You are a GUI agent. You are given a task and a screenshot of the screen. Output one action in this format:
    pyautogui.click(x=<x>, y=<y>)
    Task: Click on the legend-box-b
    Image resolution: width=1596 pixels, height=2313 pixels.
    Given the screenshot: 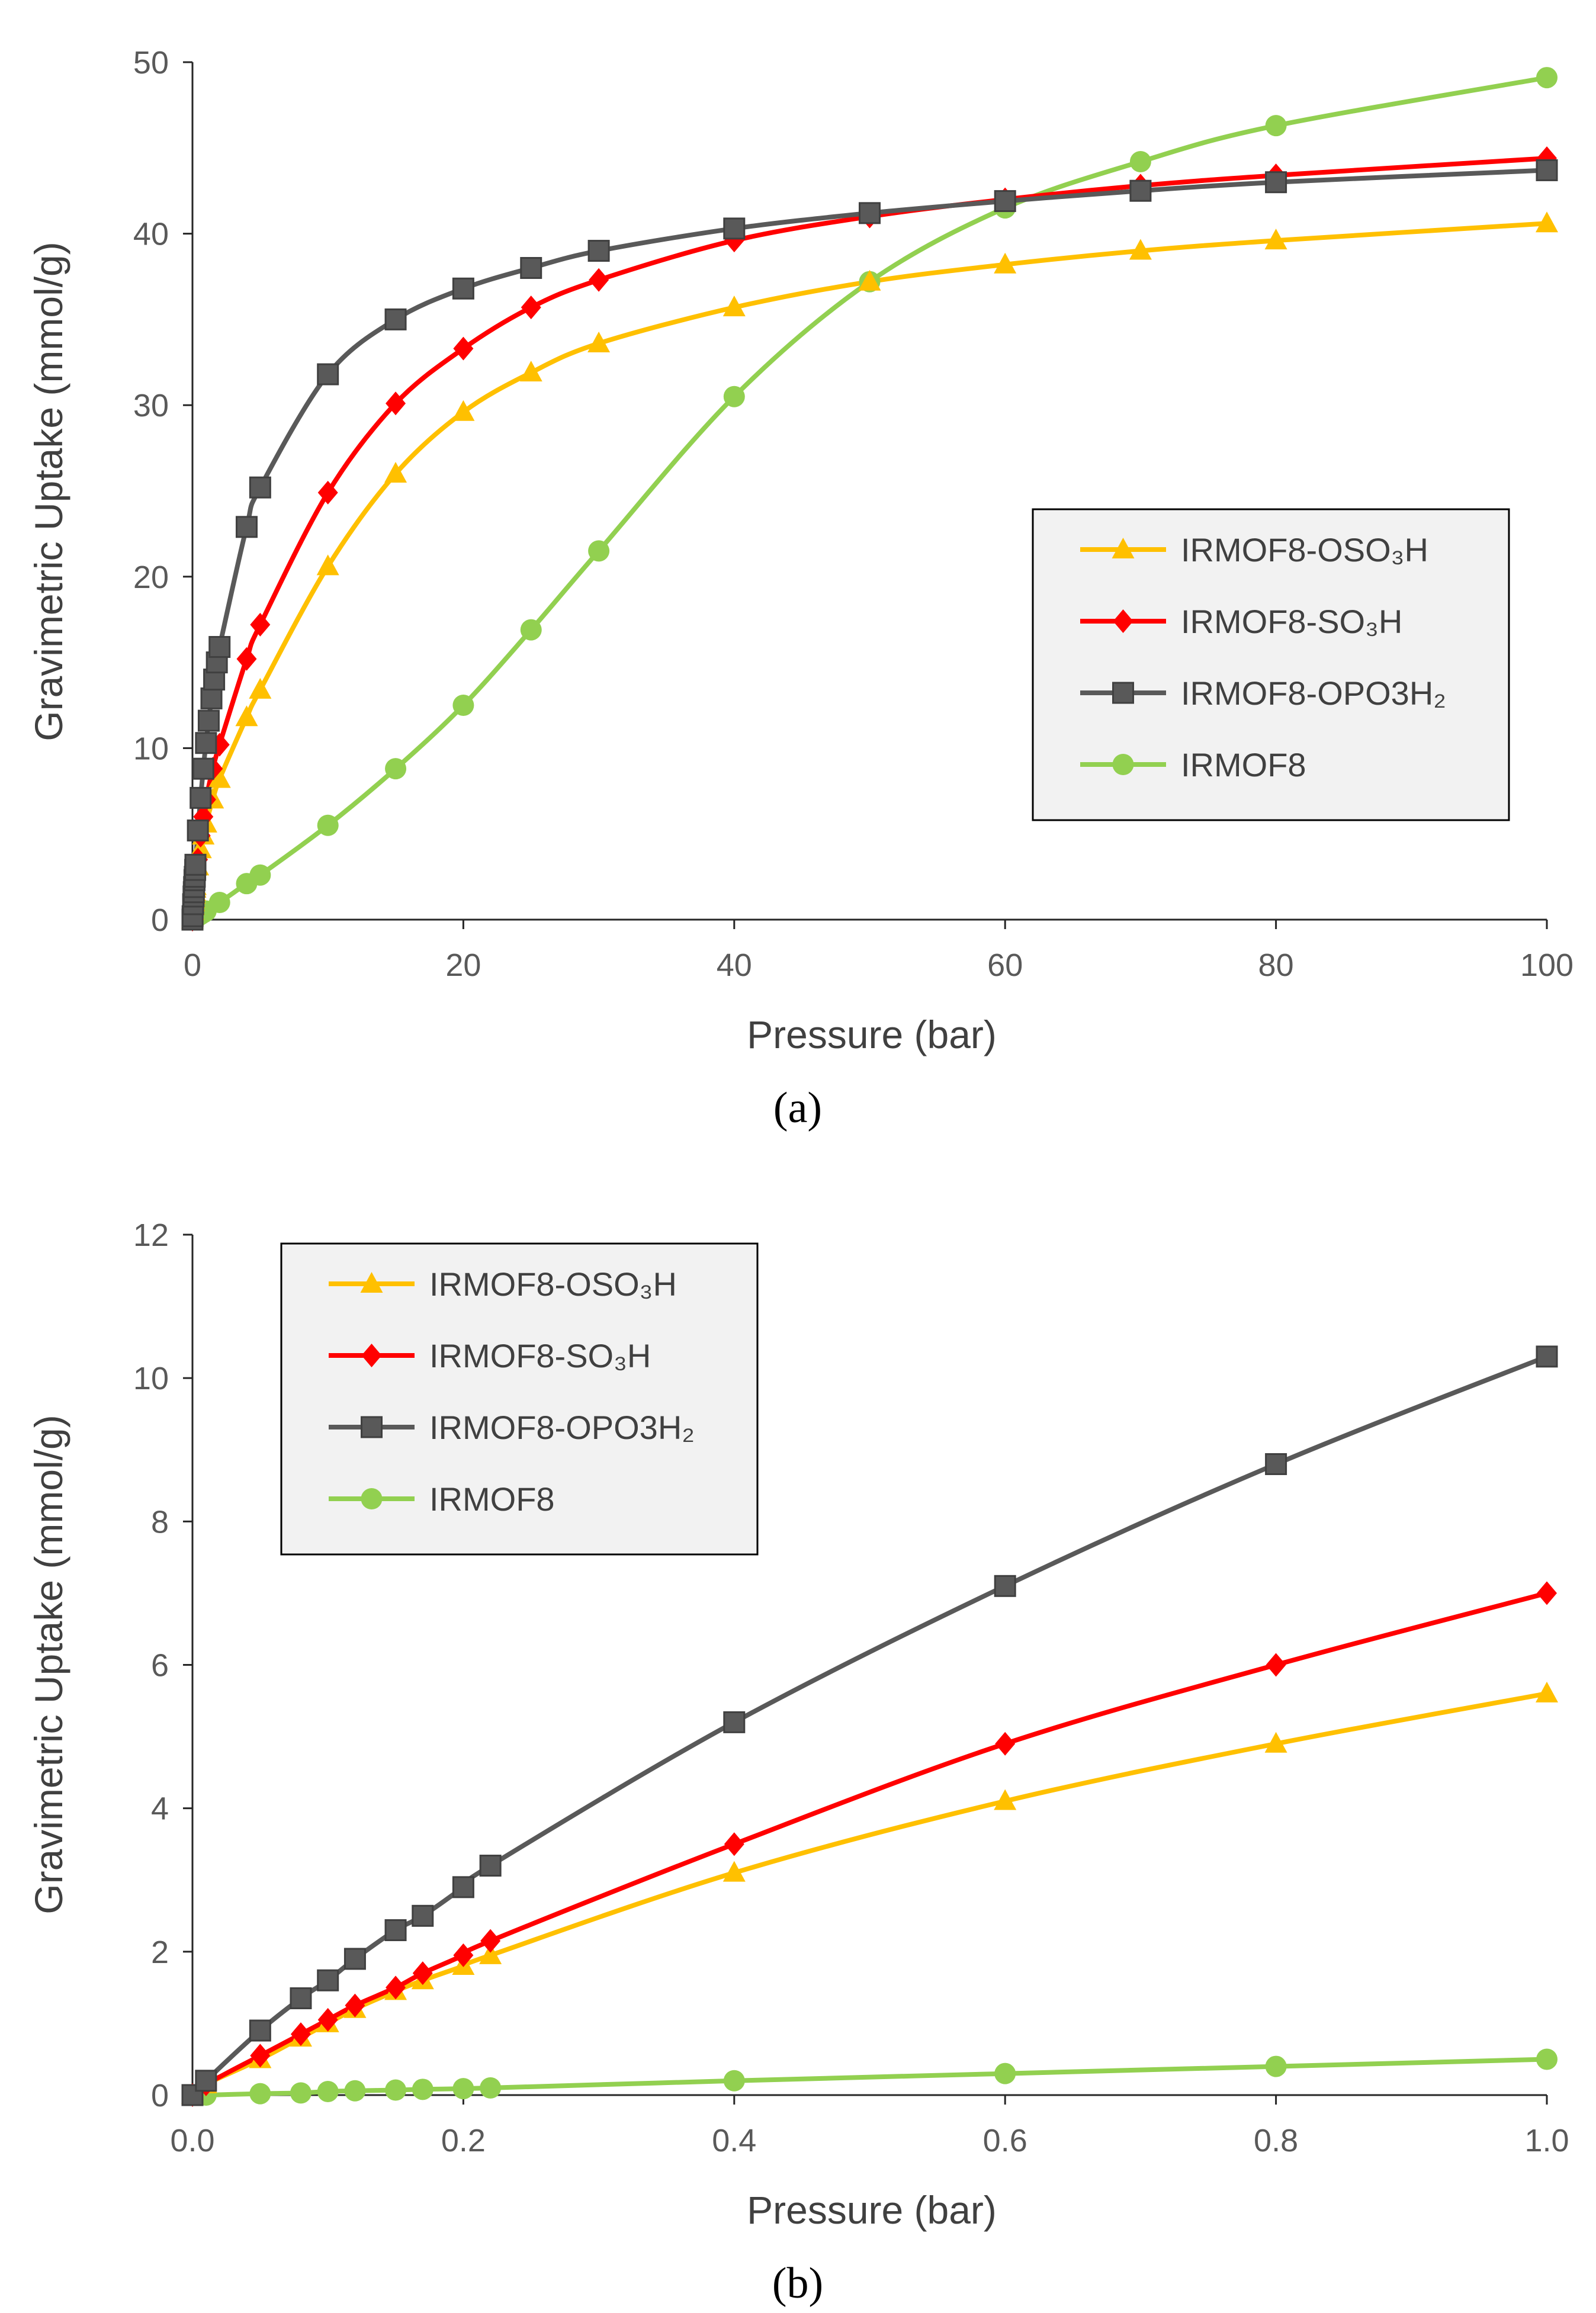 What is the action you would take?
    pyautogui.click(x=519, y=1399)
    